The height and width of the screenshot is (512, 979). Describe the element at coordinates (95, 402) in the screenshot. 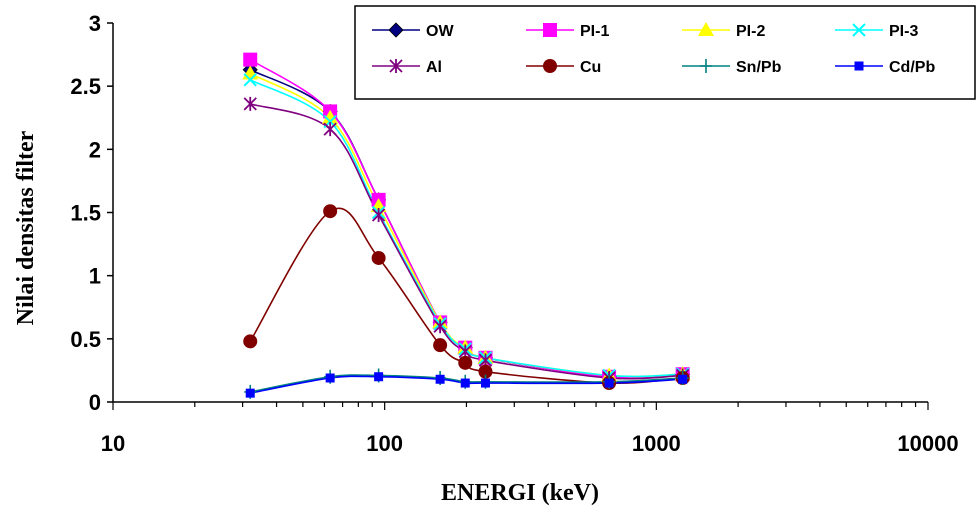

I see `y-tick-label: 0` at that location.